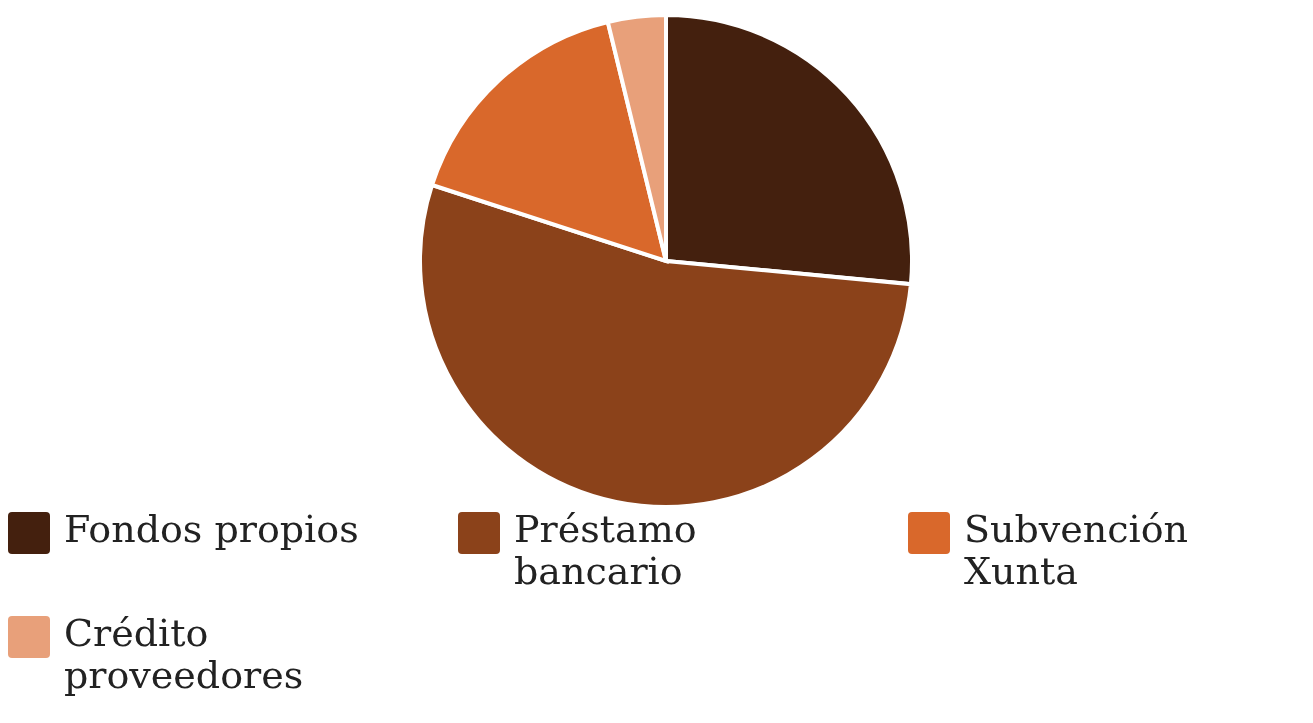  I want to click on legend-label: Subvención Xunta, so click(1077, 550).